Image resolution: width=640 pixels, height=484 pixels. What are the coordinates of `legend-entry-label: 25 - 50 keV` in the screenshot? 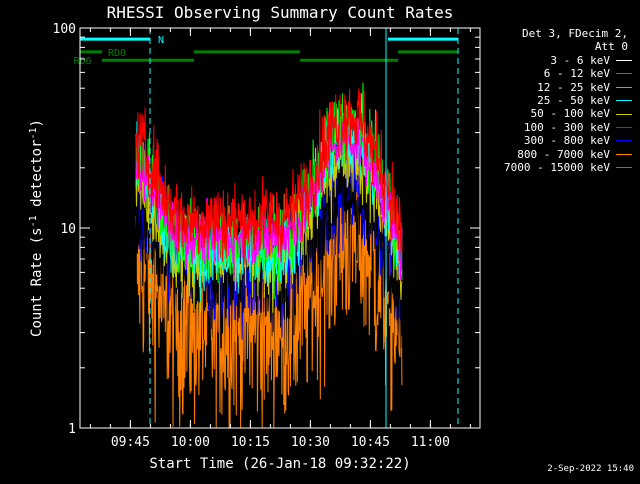 It's located at (573, 101).